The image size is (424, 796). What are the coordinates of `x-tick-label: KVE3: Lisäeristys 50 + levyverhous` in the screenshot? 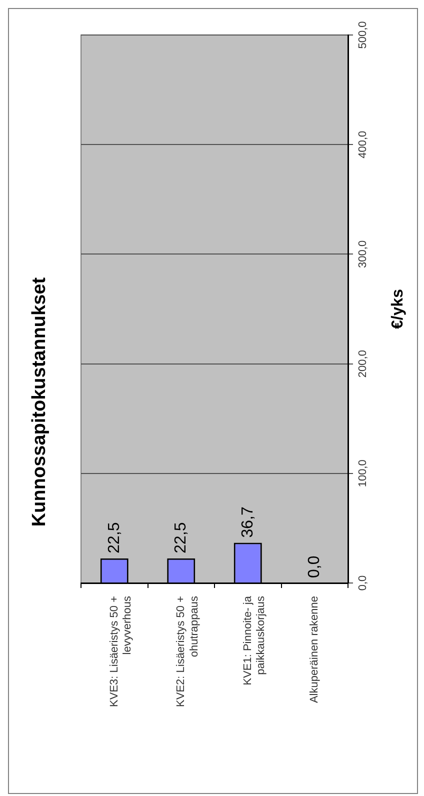 It's located at (121, 651).